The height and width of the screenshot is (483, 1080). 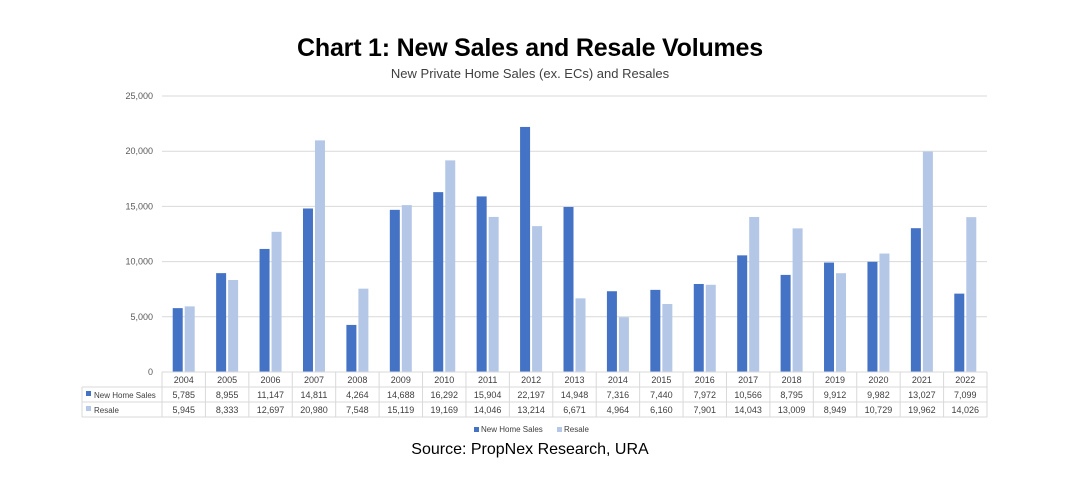 I want to click on x-tick-label: 2005, so click(x=227, y=380).